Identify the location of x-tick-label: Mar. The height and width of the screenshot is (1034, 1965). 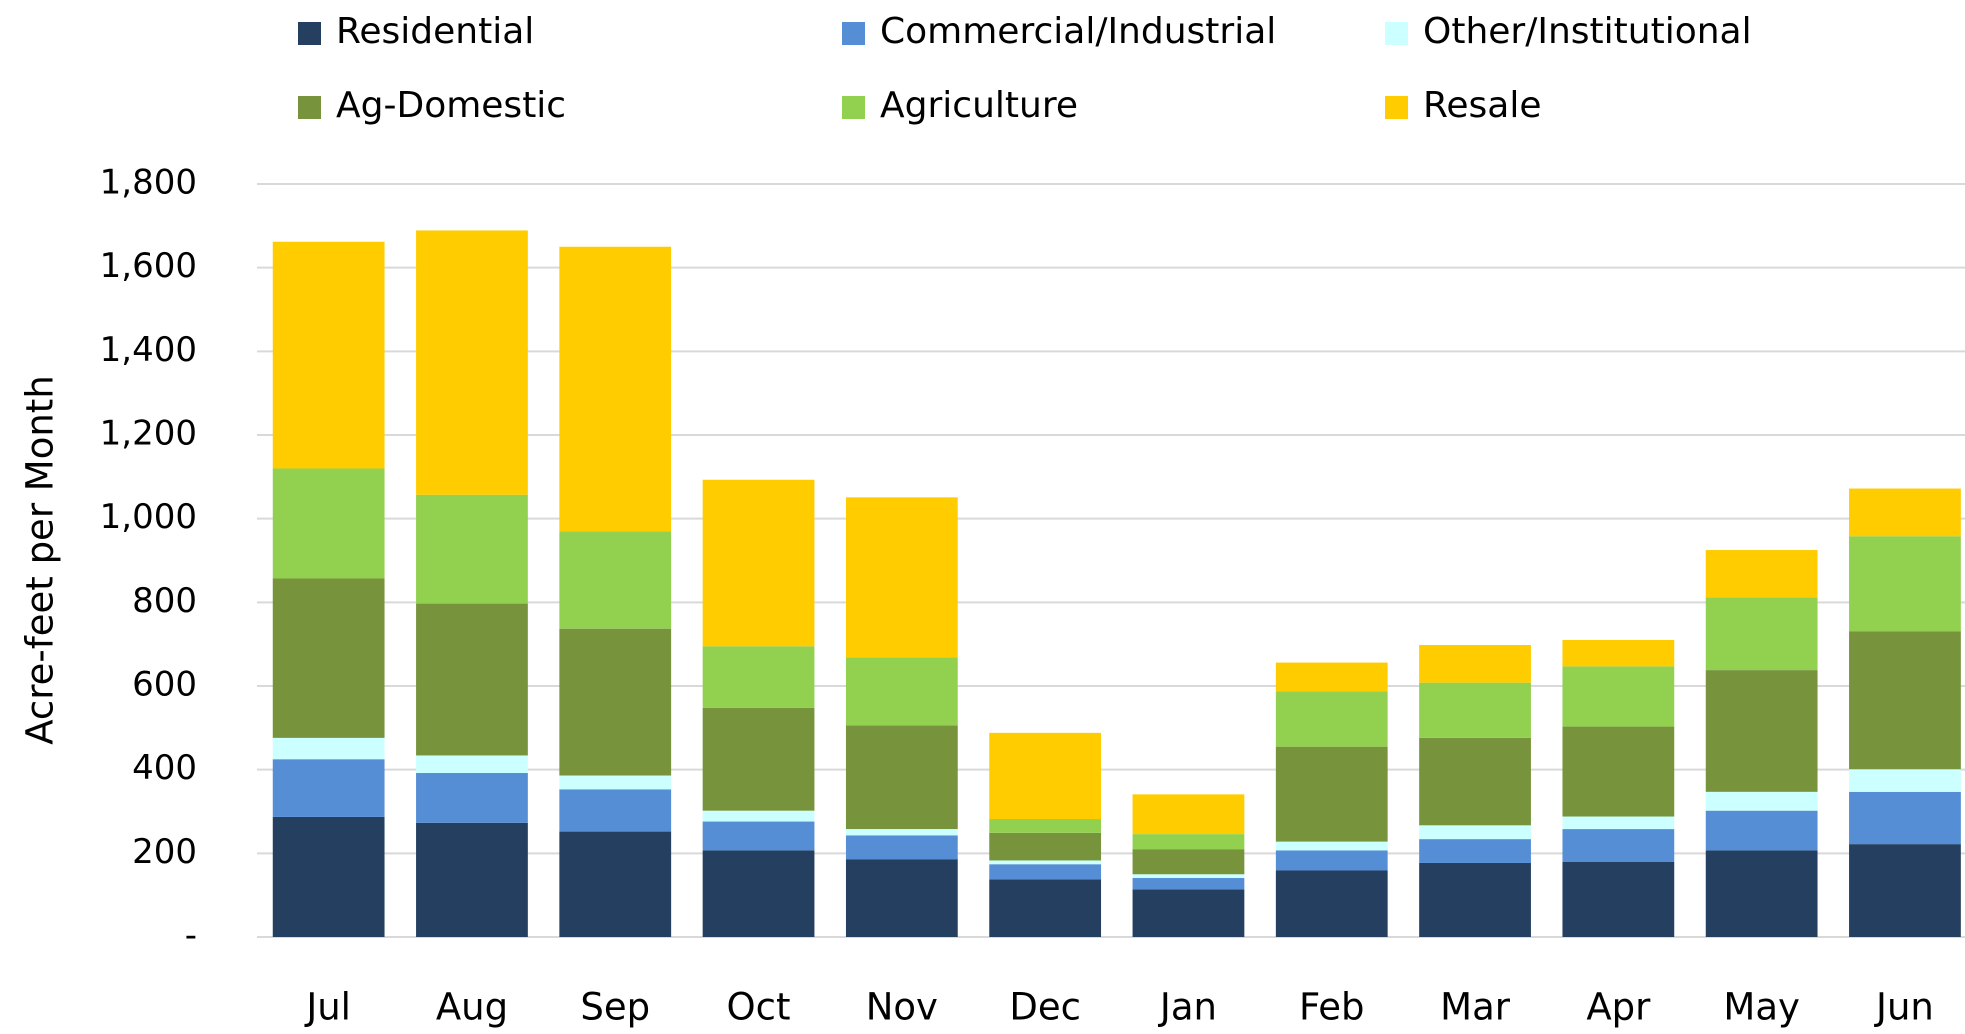
(1475, 1007).